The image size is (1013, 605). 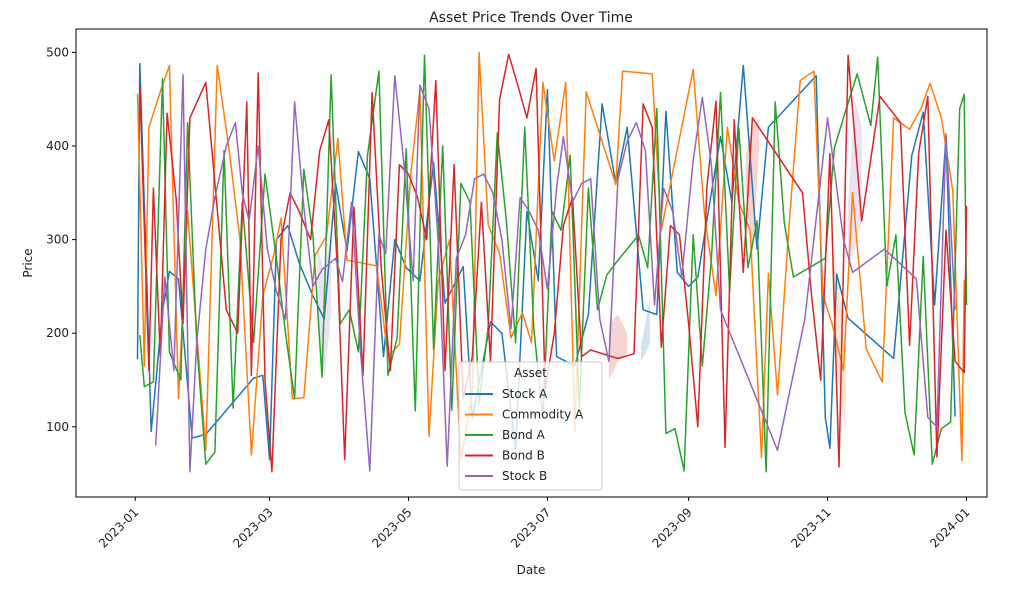 What do you see at coordinates (524, 476) in the screenshot?
I see `legend-label-stock-b: Stock B` at bounding box center [524, 476].